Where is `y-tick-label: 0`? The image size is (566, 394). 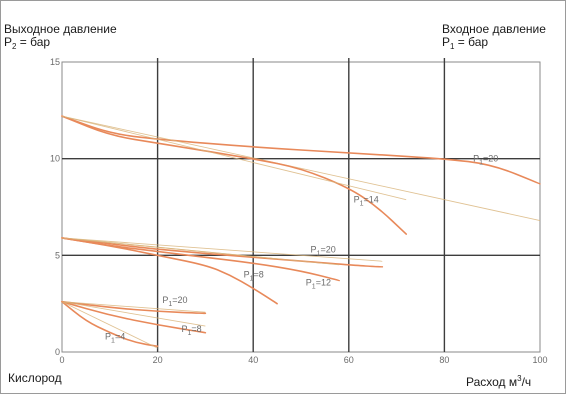 y-tick-label: 0 is located at coordinates (57, 352).